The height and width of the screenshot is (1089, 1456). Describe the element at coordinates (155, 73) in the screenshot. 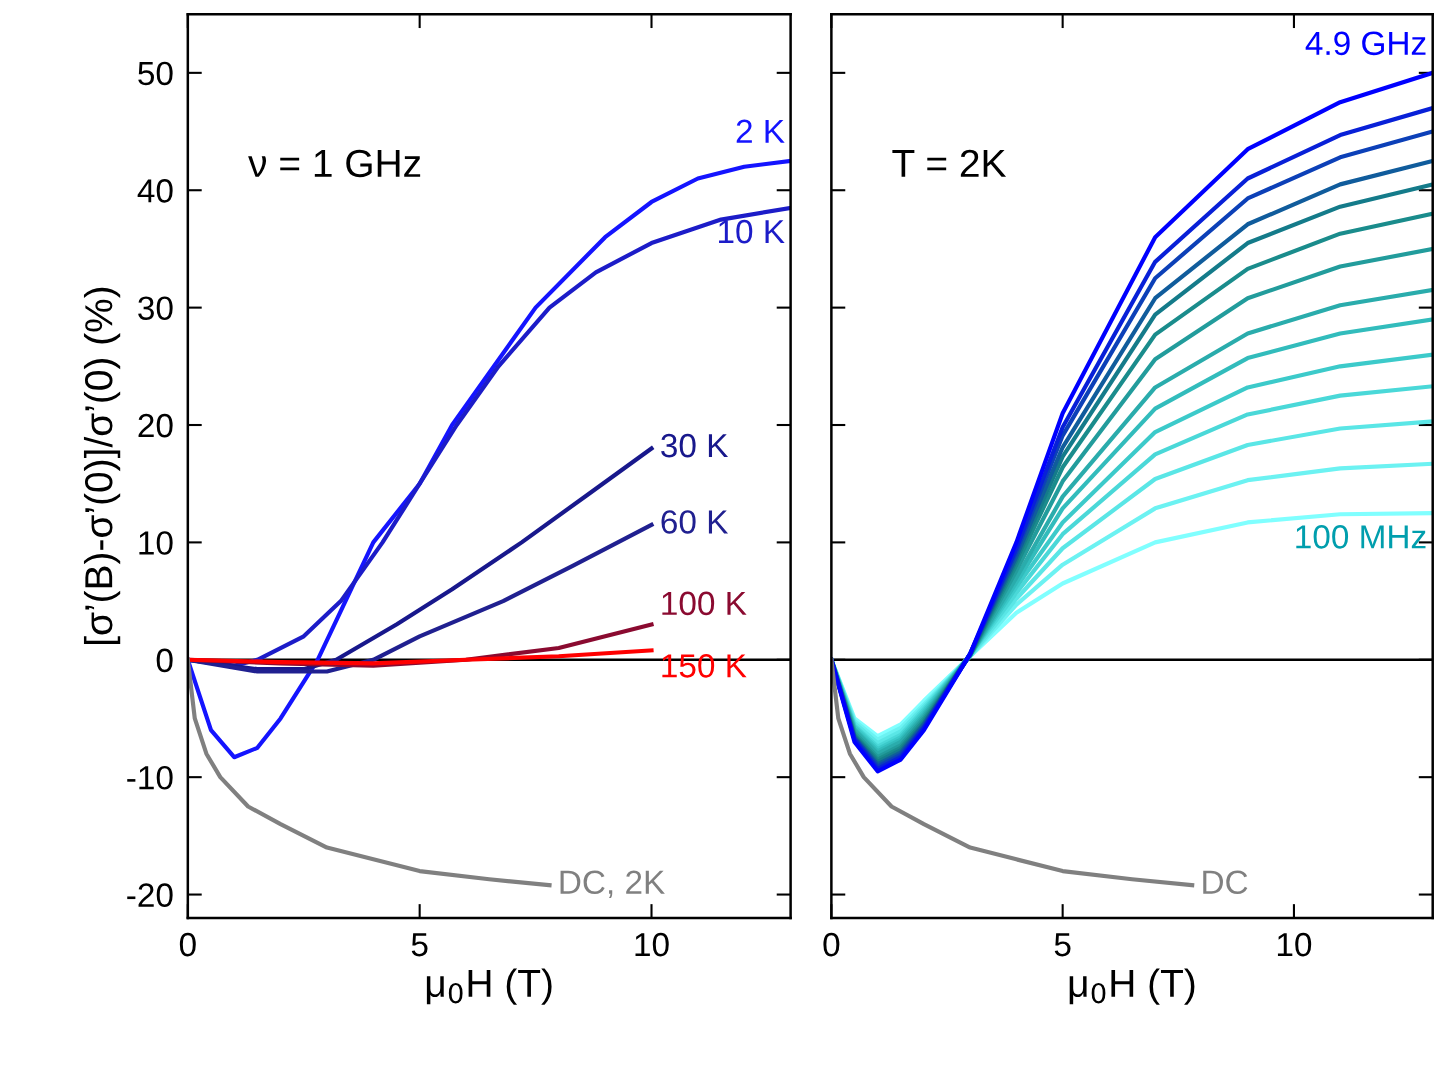

I see `y-tick-label: 50` at that location.